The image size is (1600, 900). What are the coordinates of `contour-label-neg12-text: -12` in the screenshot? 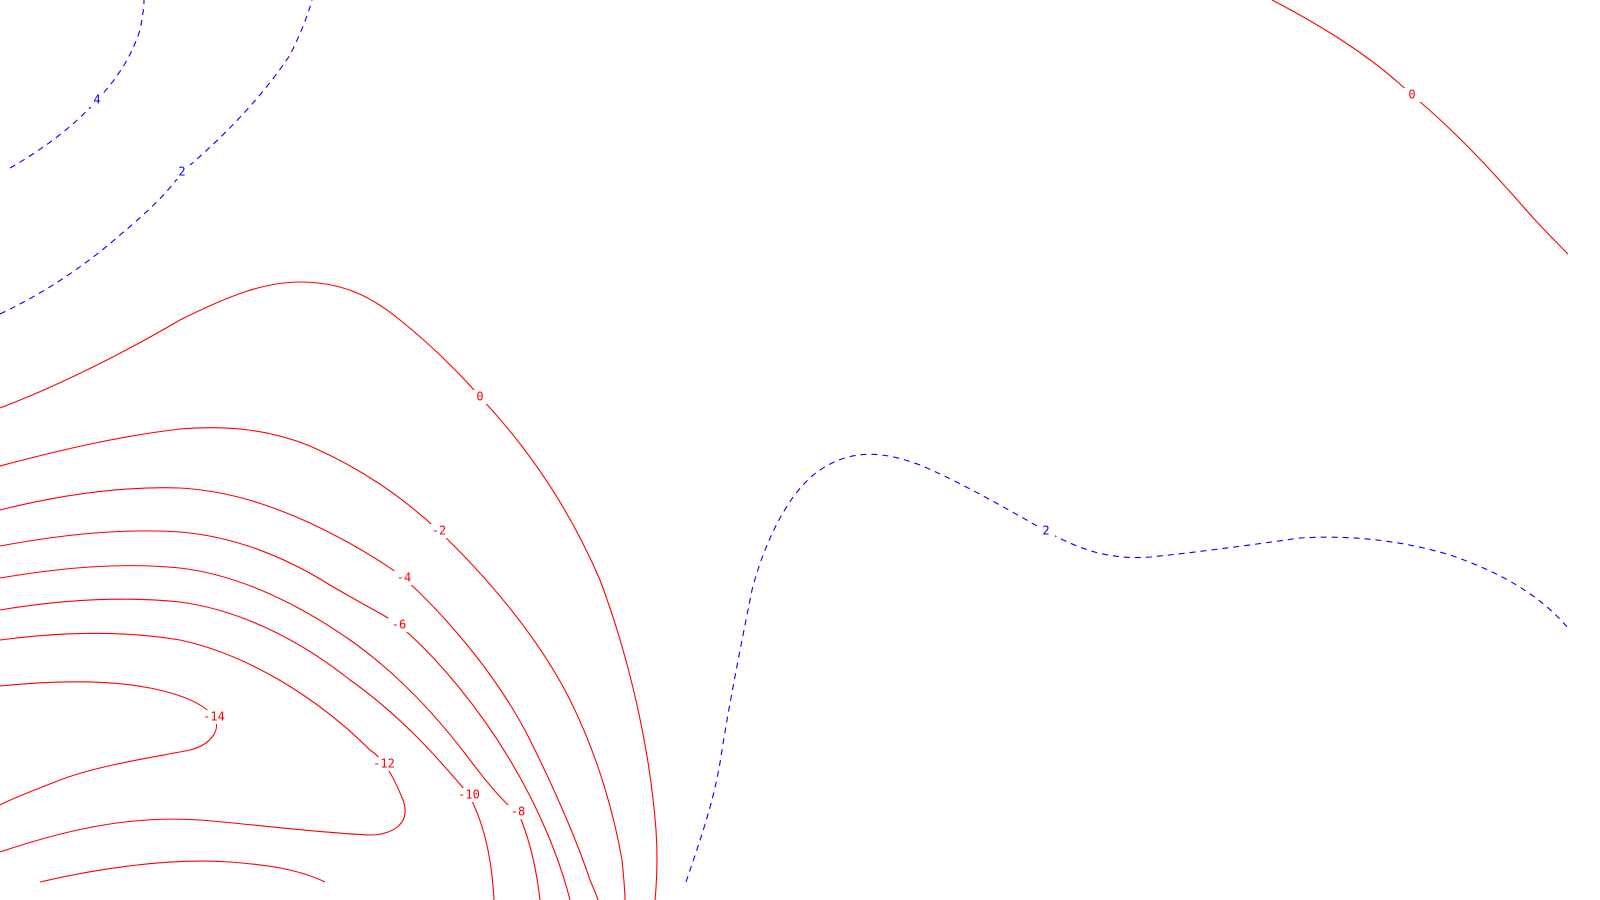 It's located at (384, 764).